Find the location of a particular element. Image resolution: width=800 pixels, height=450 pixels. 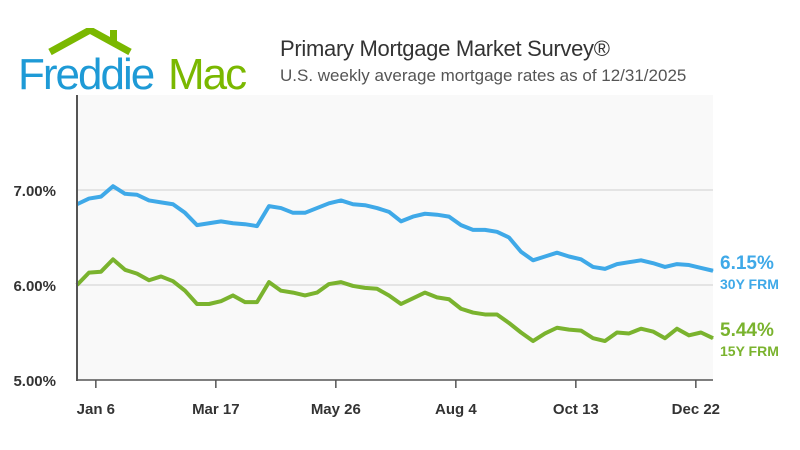

logo-mac: Mac is located at coordinates (207, 74).